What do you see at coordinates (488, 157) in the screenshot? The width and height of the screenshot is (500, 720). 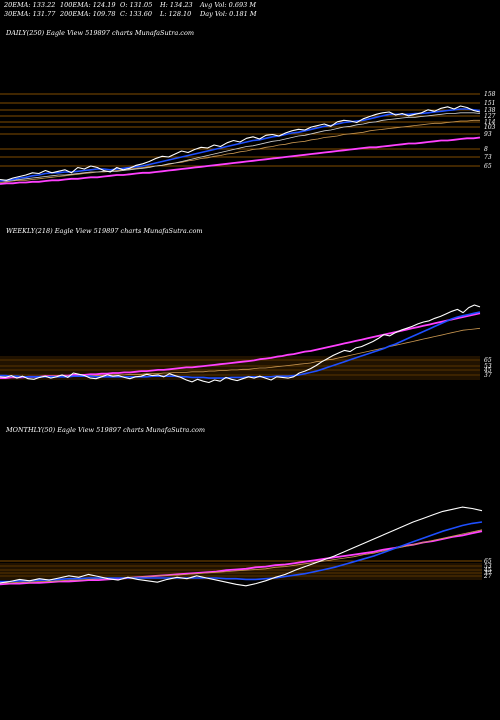 I see `daily-tick-label: 73` at bounding box center [488, 157].